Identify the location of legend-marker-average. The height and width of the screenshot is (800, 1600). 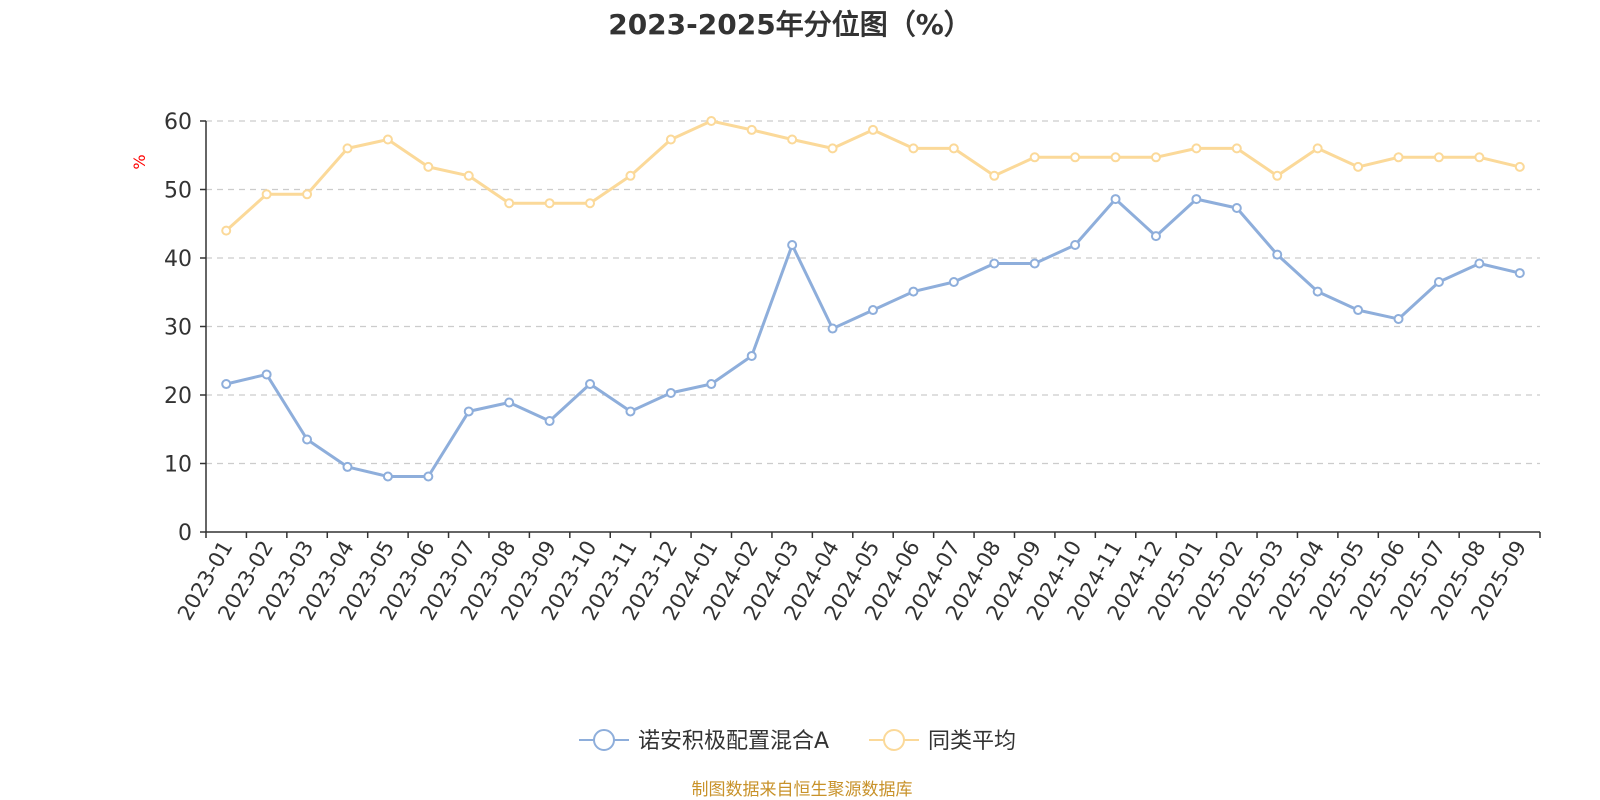
(894, 740).